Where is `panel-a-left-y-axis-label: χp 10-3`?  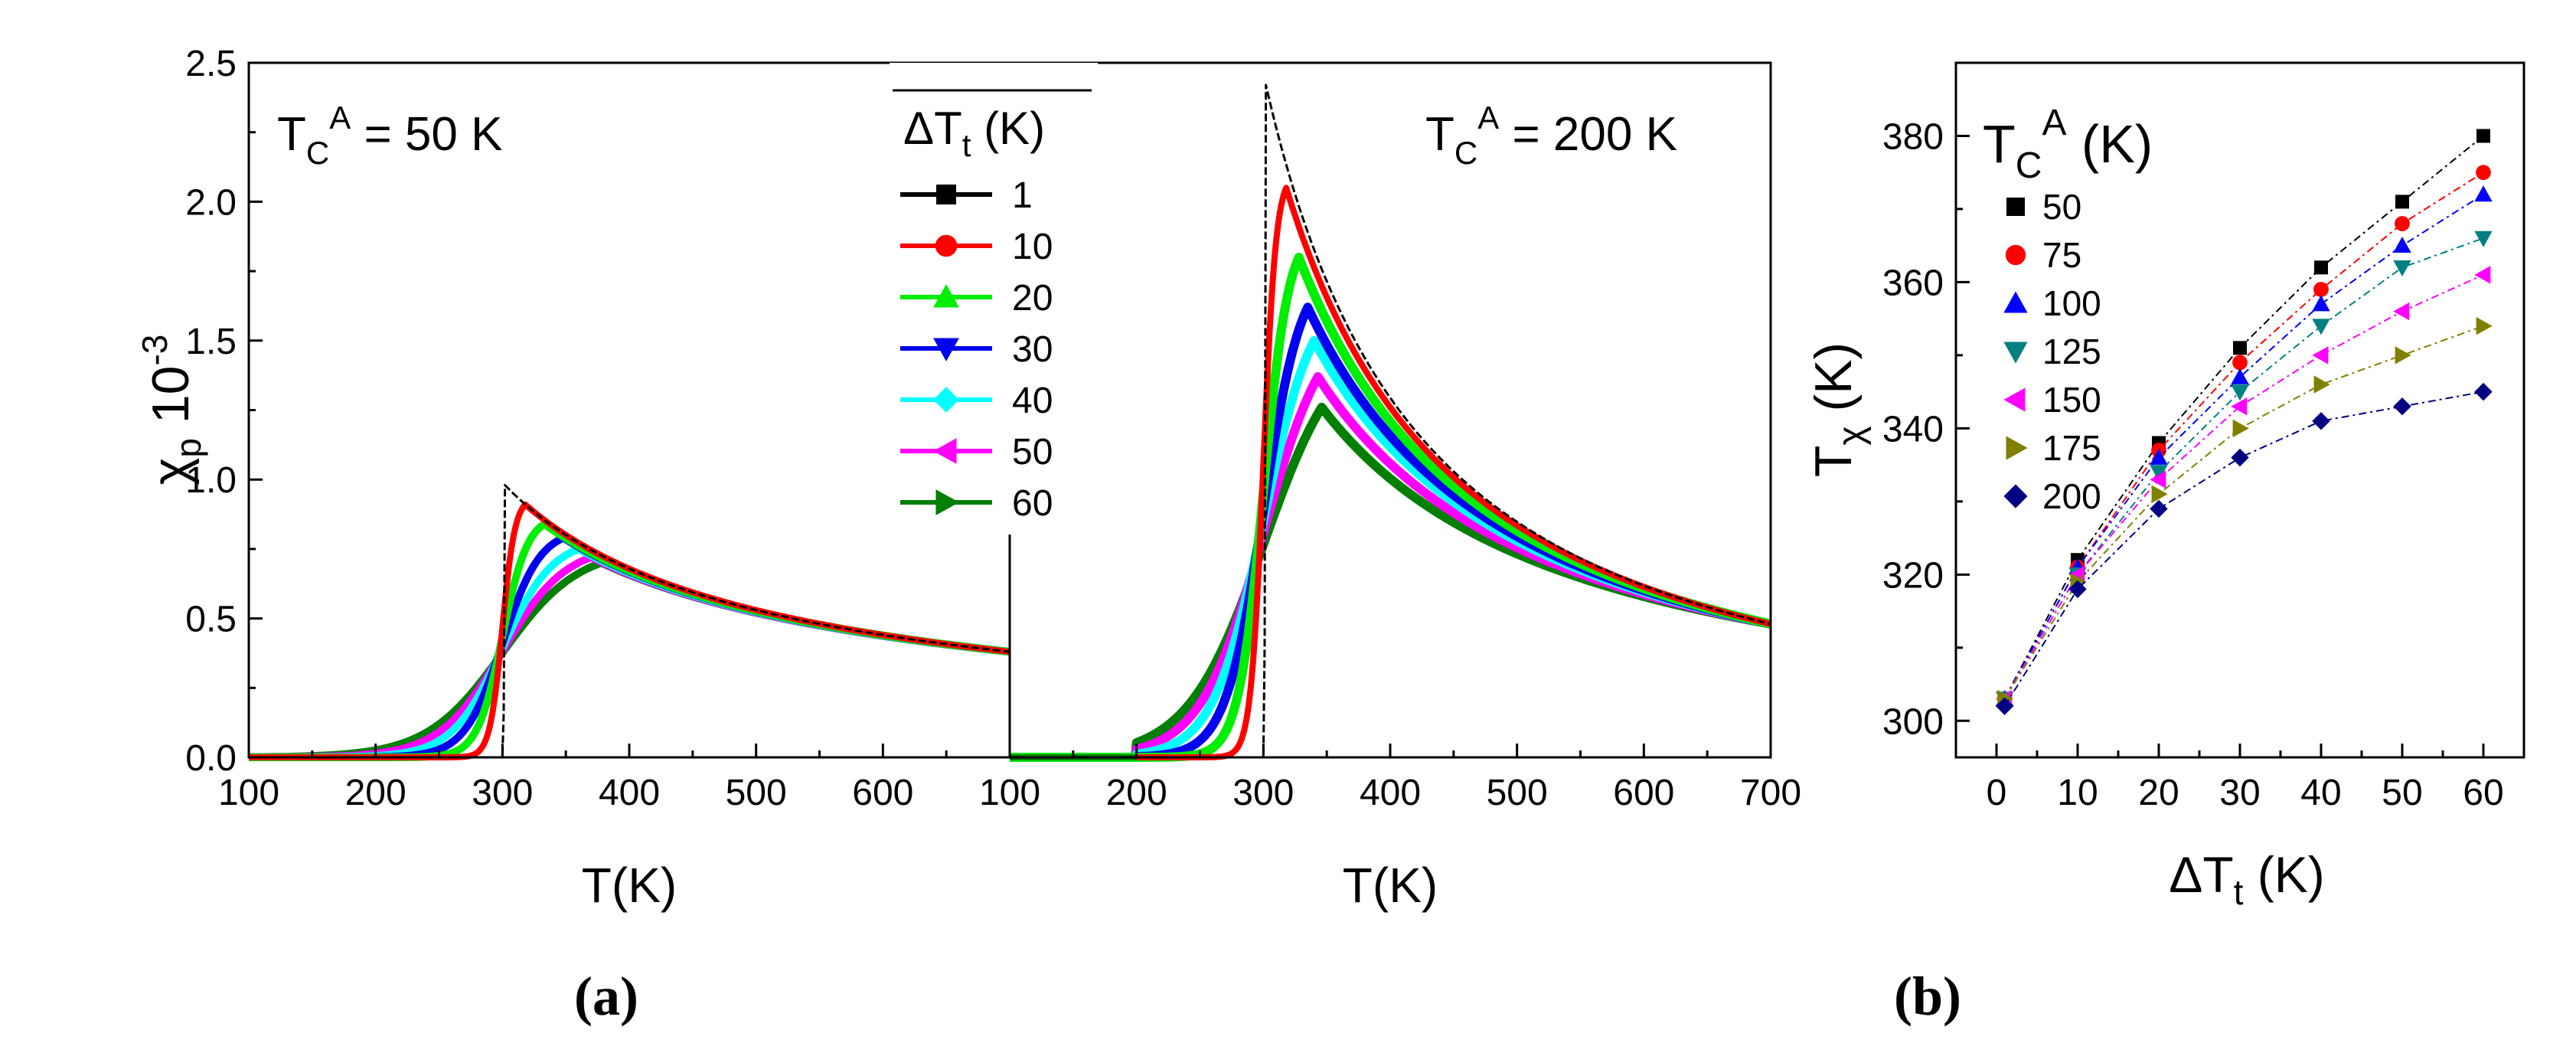
panel-a-left-y-axis-label: χp 10-3 is located at coordinates (171, 410).